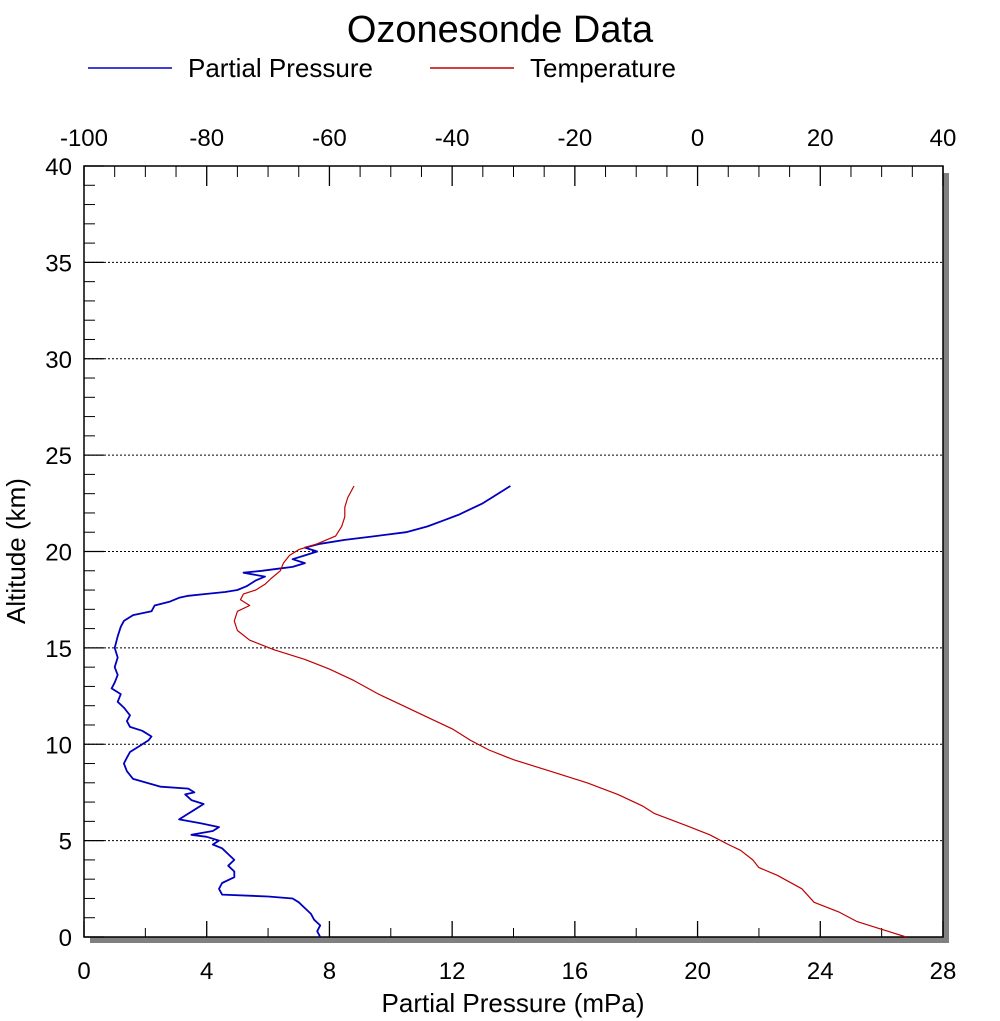  Describe the element at coordinates (206, 138) in the screenshot. I see `x-top-tick-label: -80` at that location.